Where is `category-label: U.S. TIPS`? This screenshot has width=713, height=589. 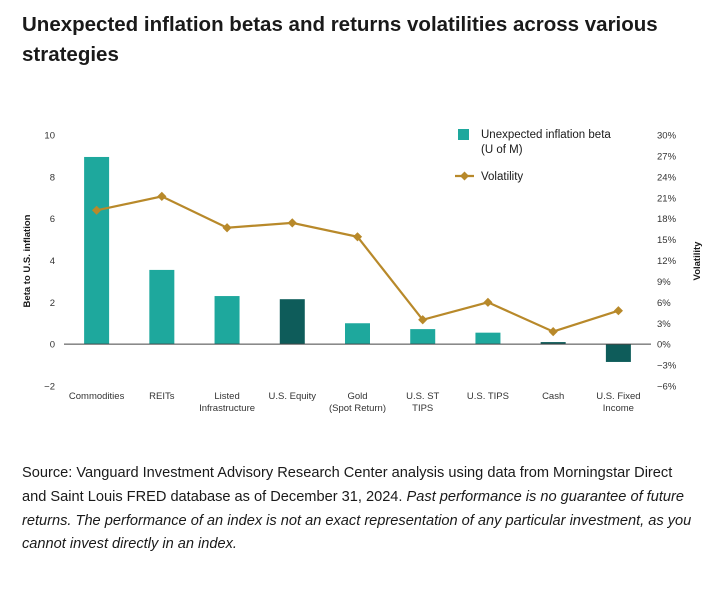
category-label: U.S. TIPS is located at coordinates (488, 396).